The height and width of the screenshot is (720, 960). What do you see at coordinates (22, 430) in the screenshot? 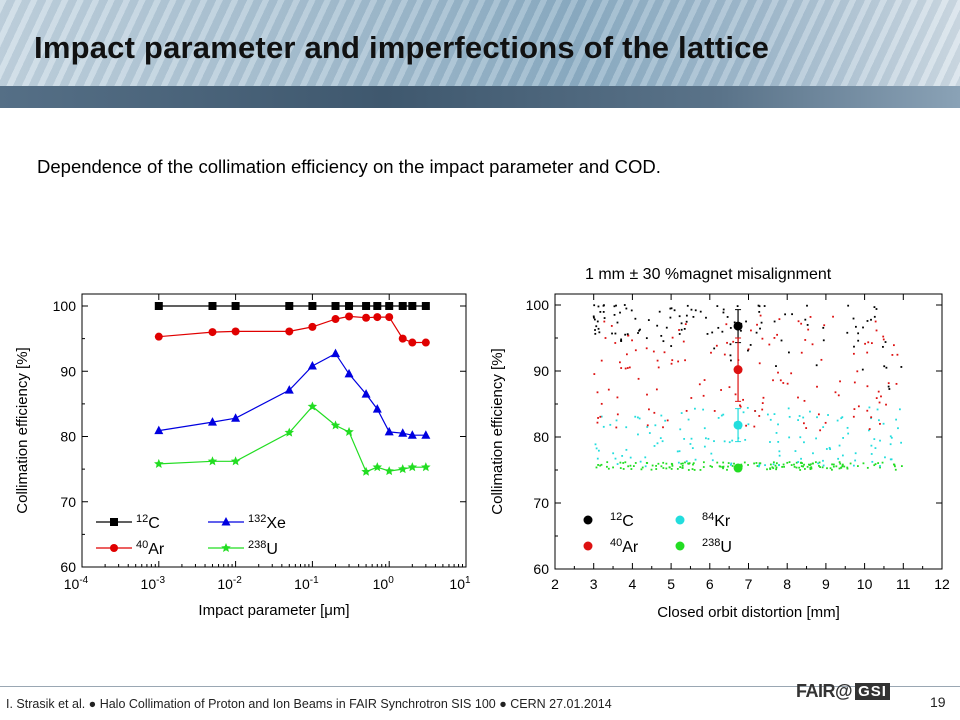
I see `chart1-ylabel: Collimation efficiency [%]` at bounding box center [22, 430].